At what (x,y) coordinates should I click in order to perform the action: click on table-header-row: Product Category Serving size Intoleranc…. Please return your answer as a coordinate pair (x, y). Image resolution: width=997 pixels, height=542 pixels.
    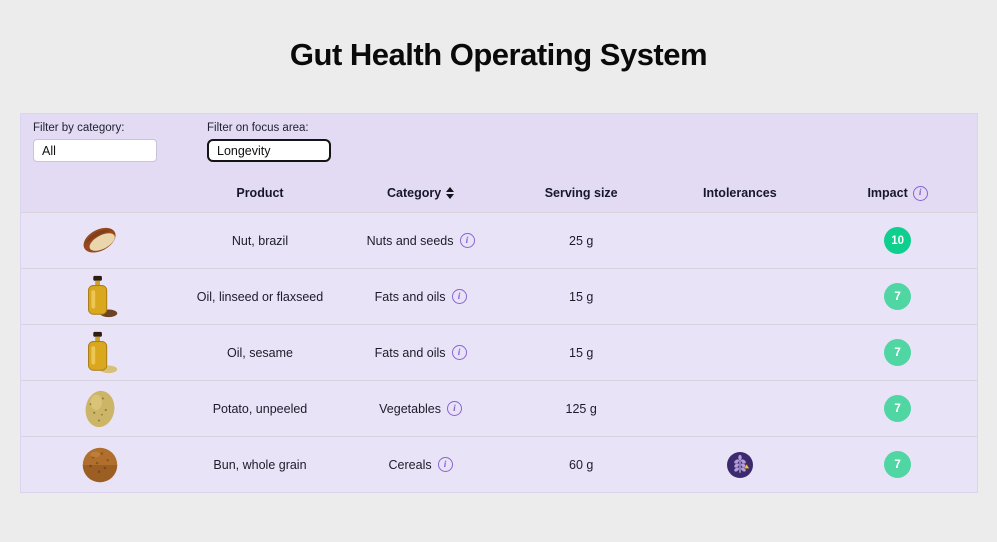
    Looking at the image, I should click on (499, 193).